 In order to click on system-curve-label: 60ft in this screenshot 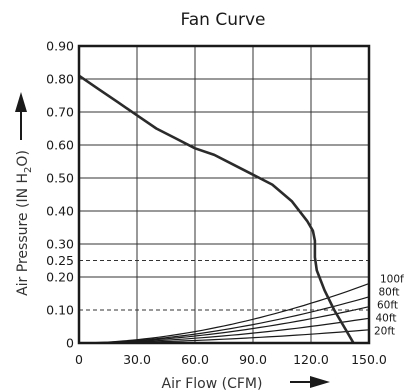, I will do `click(387, 306)`.